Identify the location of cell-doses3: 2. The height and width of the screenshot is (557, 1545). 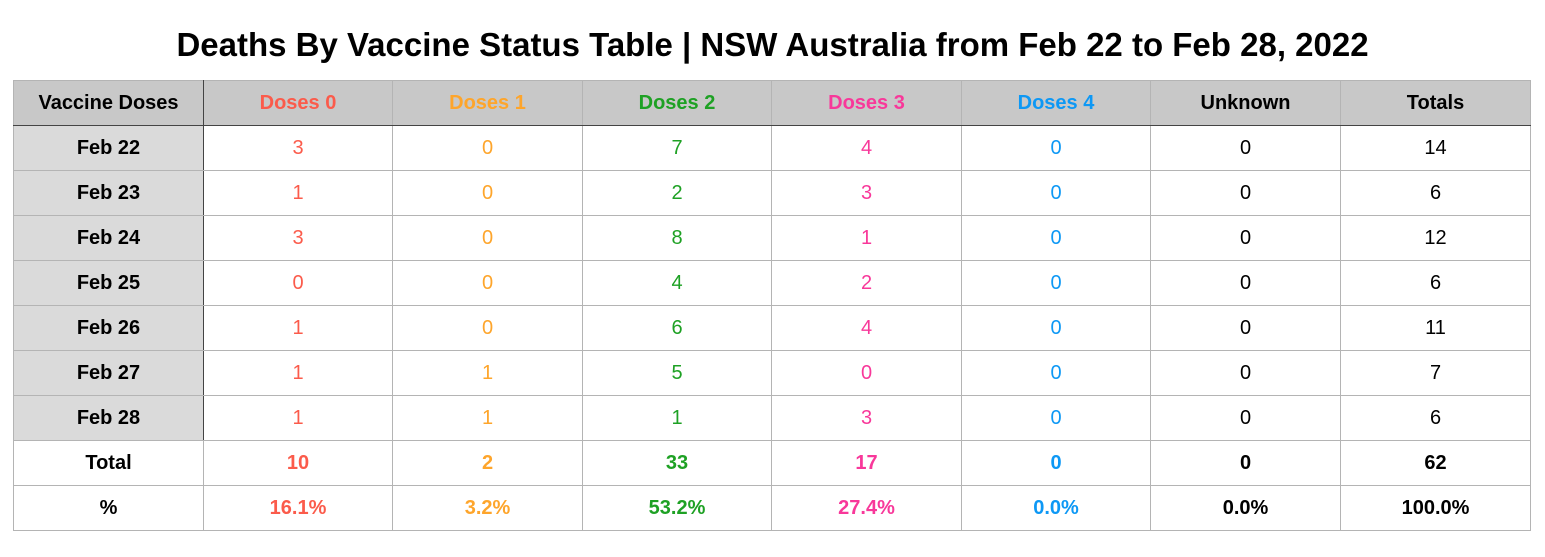
(866, 283).